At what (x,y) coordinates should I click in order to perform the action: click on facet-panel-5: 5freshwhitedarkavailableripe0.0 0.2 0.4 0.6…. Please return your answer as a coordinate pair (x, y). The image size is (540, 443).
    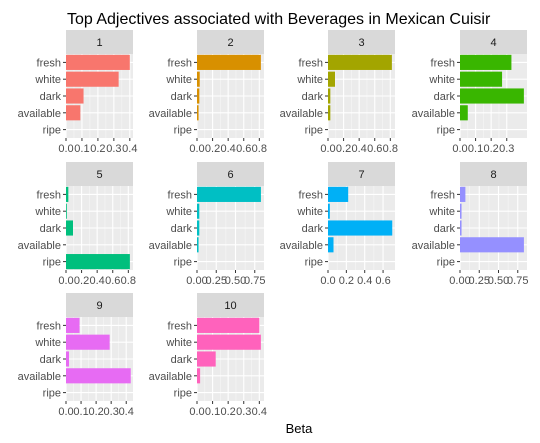
    Looking at the image, I should click on (77, 224).